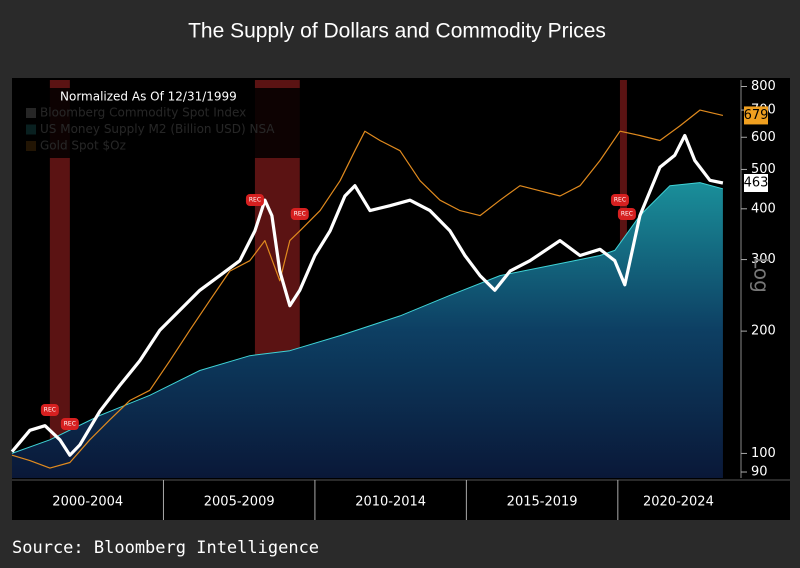 The height and width of the screenshot is (568, 800). Describe the element at coordinates (162, 123) in the screenshot. I see `legend-box` at that location.